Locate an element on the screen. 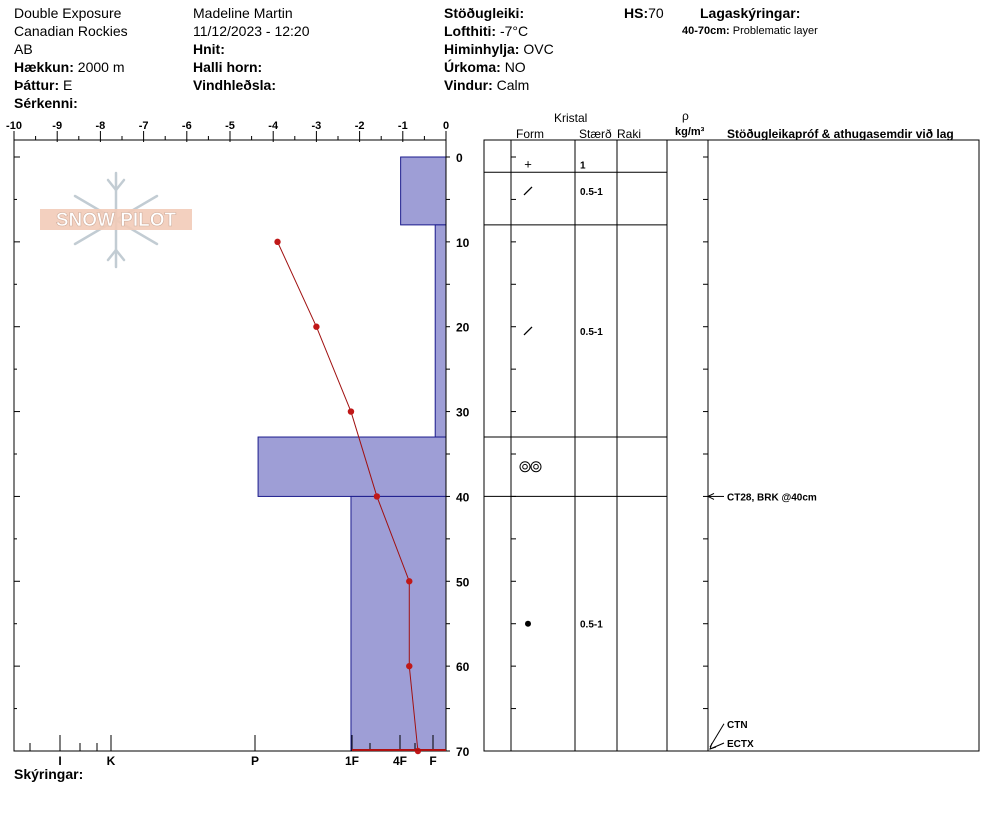 This screenshot has height=840, width=994. elevation-label: Hækkun: is located at coordinates (44, 67).